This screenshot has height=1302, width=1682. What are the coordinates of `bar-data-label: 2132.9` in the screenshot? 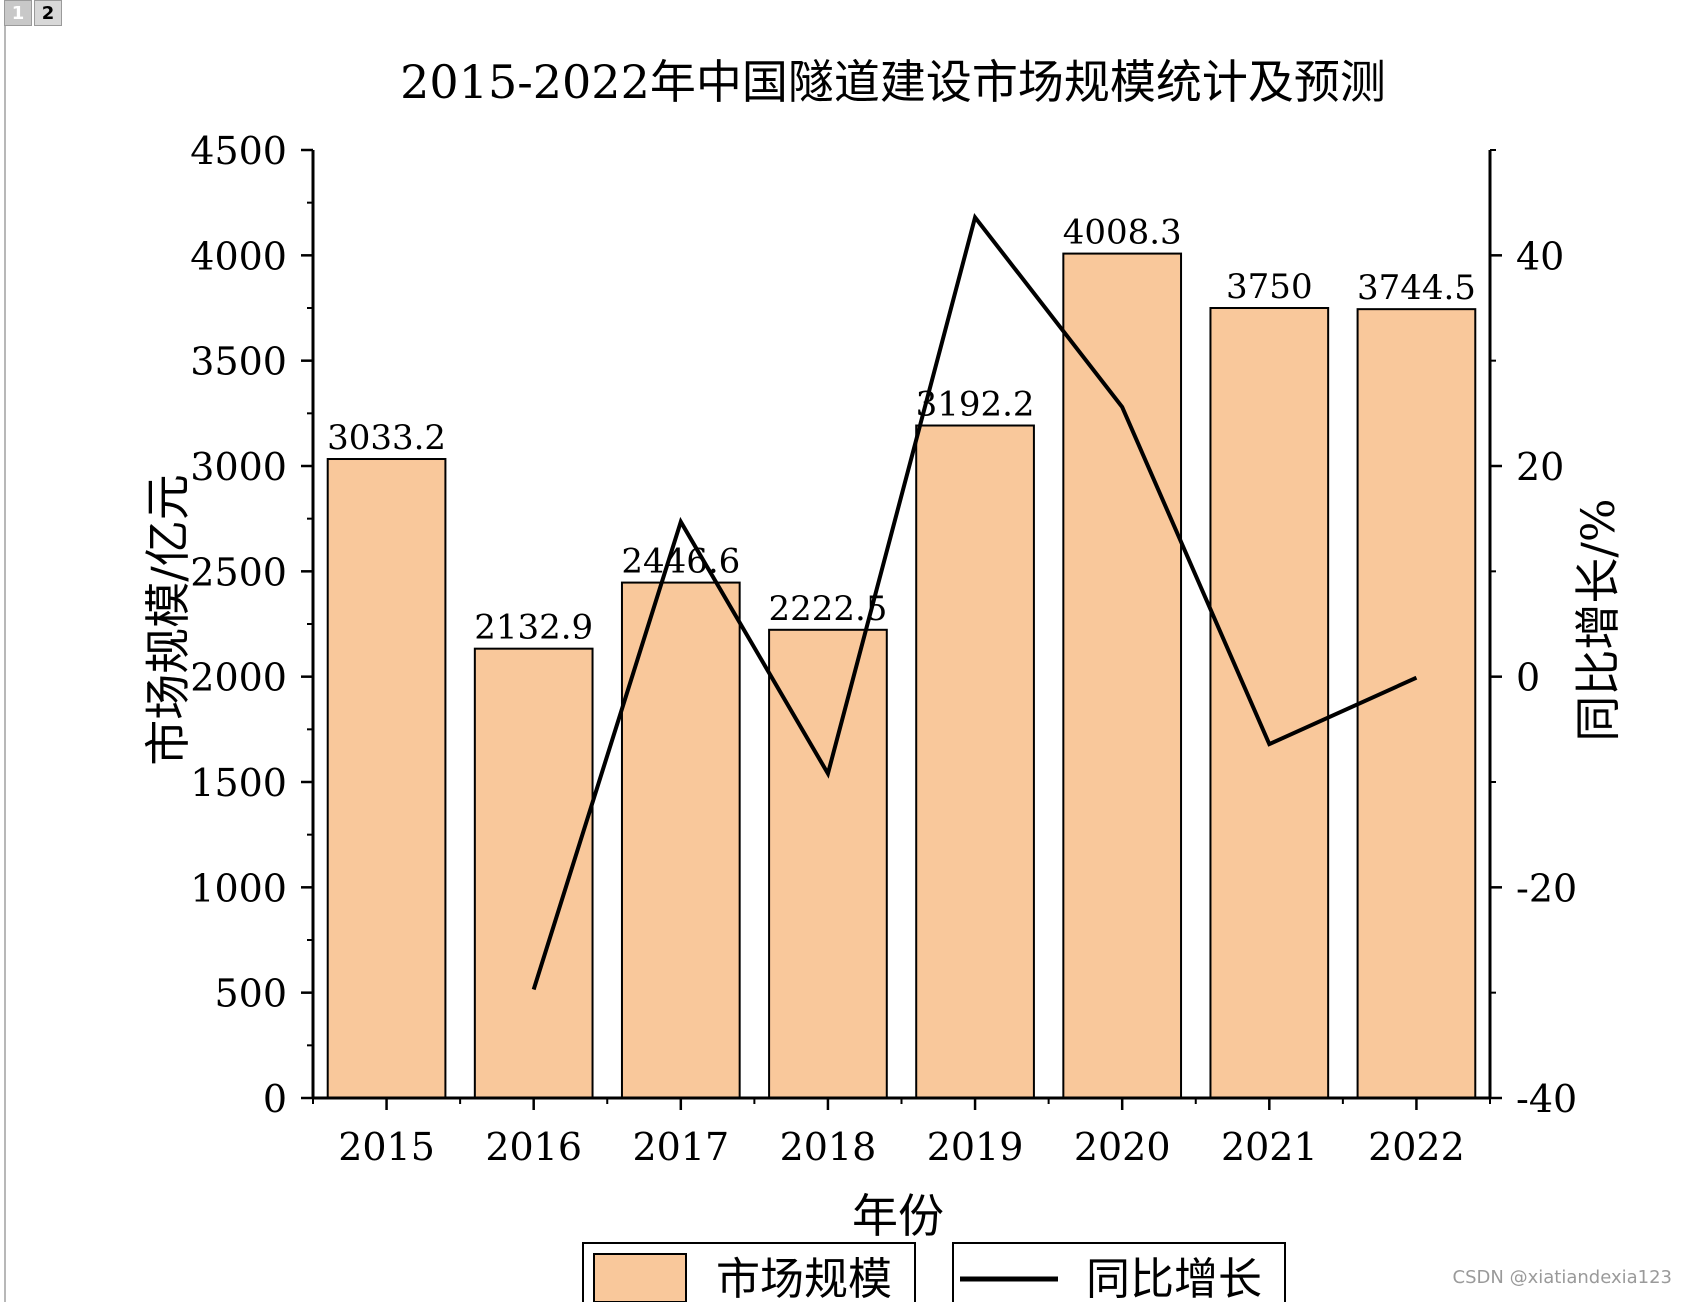 It's located at (533, 628).